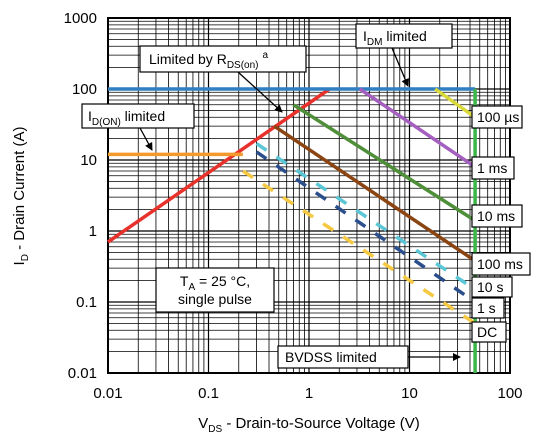 The height and width of the screenshot is (437, 534). What do you see at coordinates (417, 128) in the screenshot?
I see `series-line-100-s` at bounding box center [417, 128].